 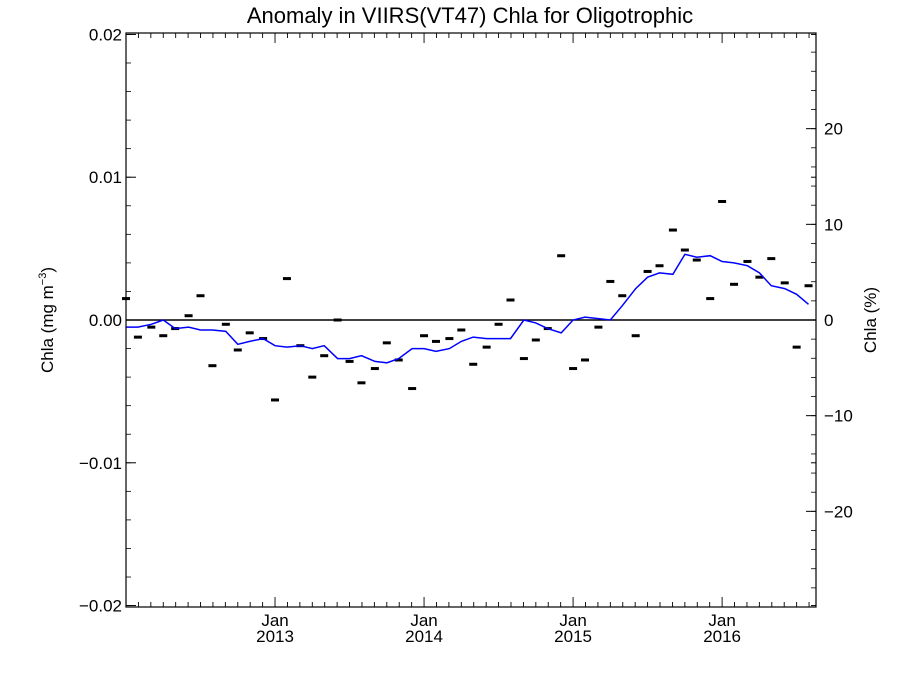 What do you see at coordinates (722, 636) in the screenshot?
I see `x-tick-label-year: 2016` at bounding box center [722, 636].